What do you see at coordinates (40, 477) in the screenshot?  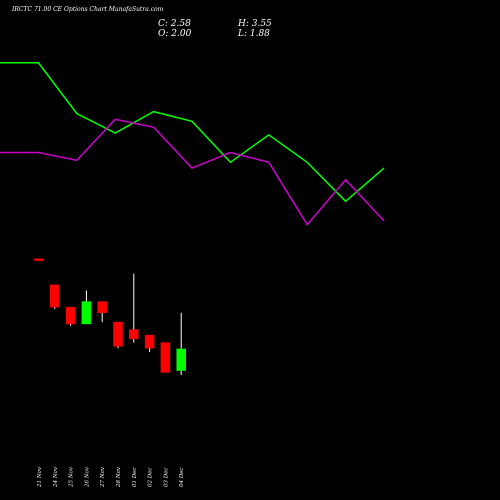 I see `date-tick-label: 21 Nov` at bounding box center [40, 477].